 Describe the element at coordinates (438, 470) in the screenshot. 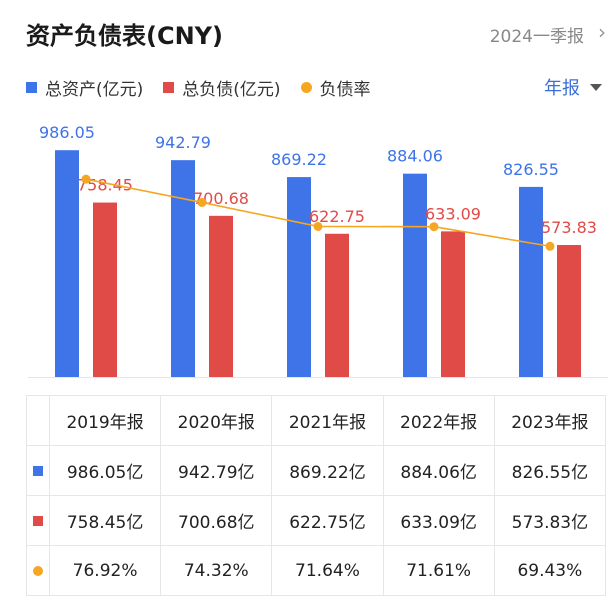

I see `table-cell: 884.06亿` at that location.